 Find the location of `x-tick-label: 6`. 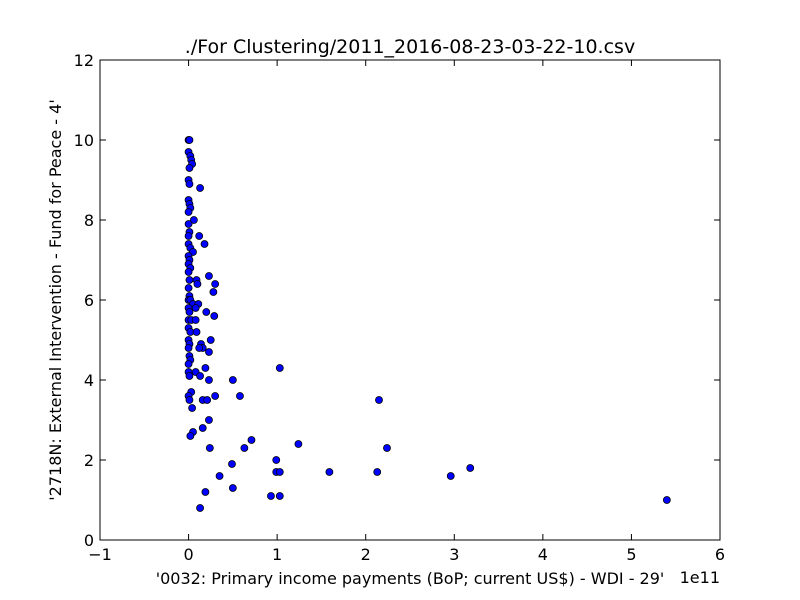

x-tick-label: 6 is located at coordinates (720, 554).